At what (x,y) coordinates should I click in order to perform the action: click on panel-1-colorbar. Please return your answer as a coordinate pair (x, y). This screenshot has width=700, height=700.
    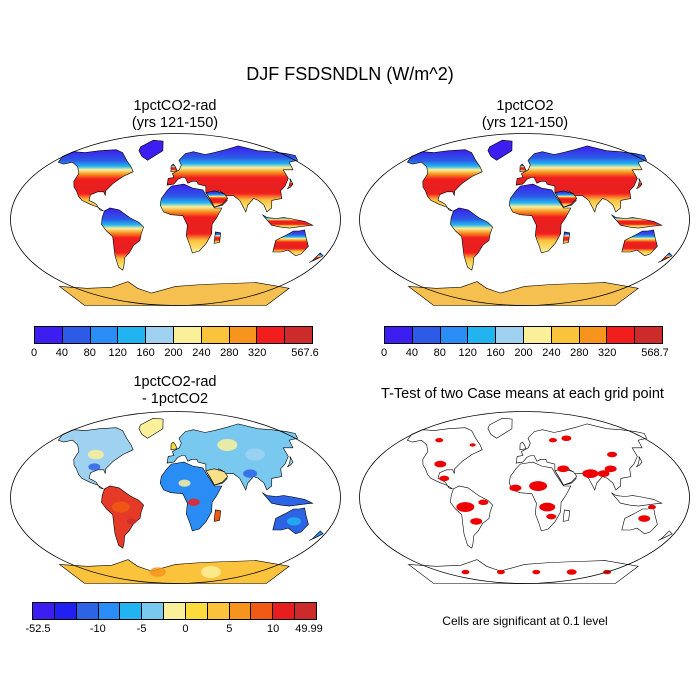
    Looking at the image, I should click on (173, 335).